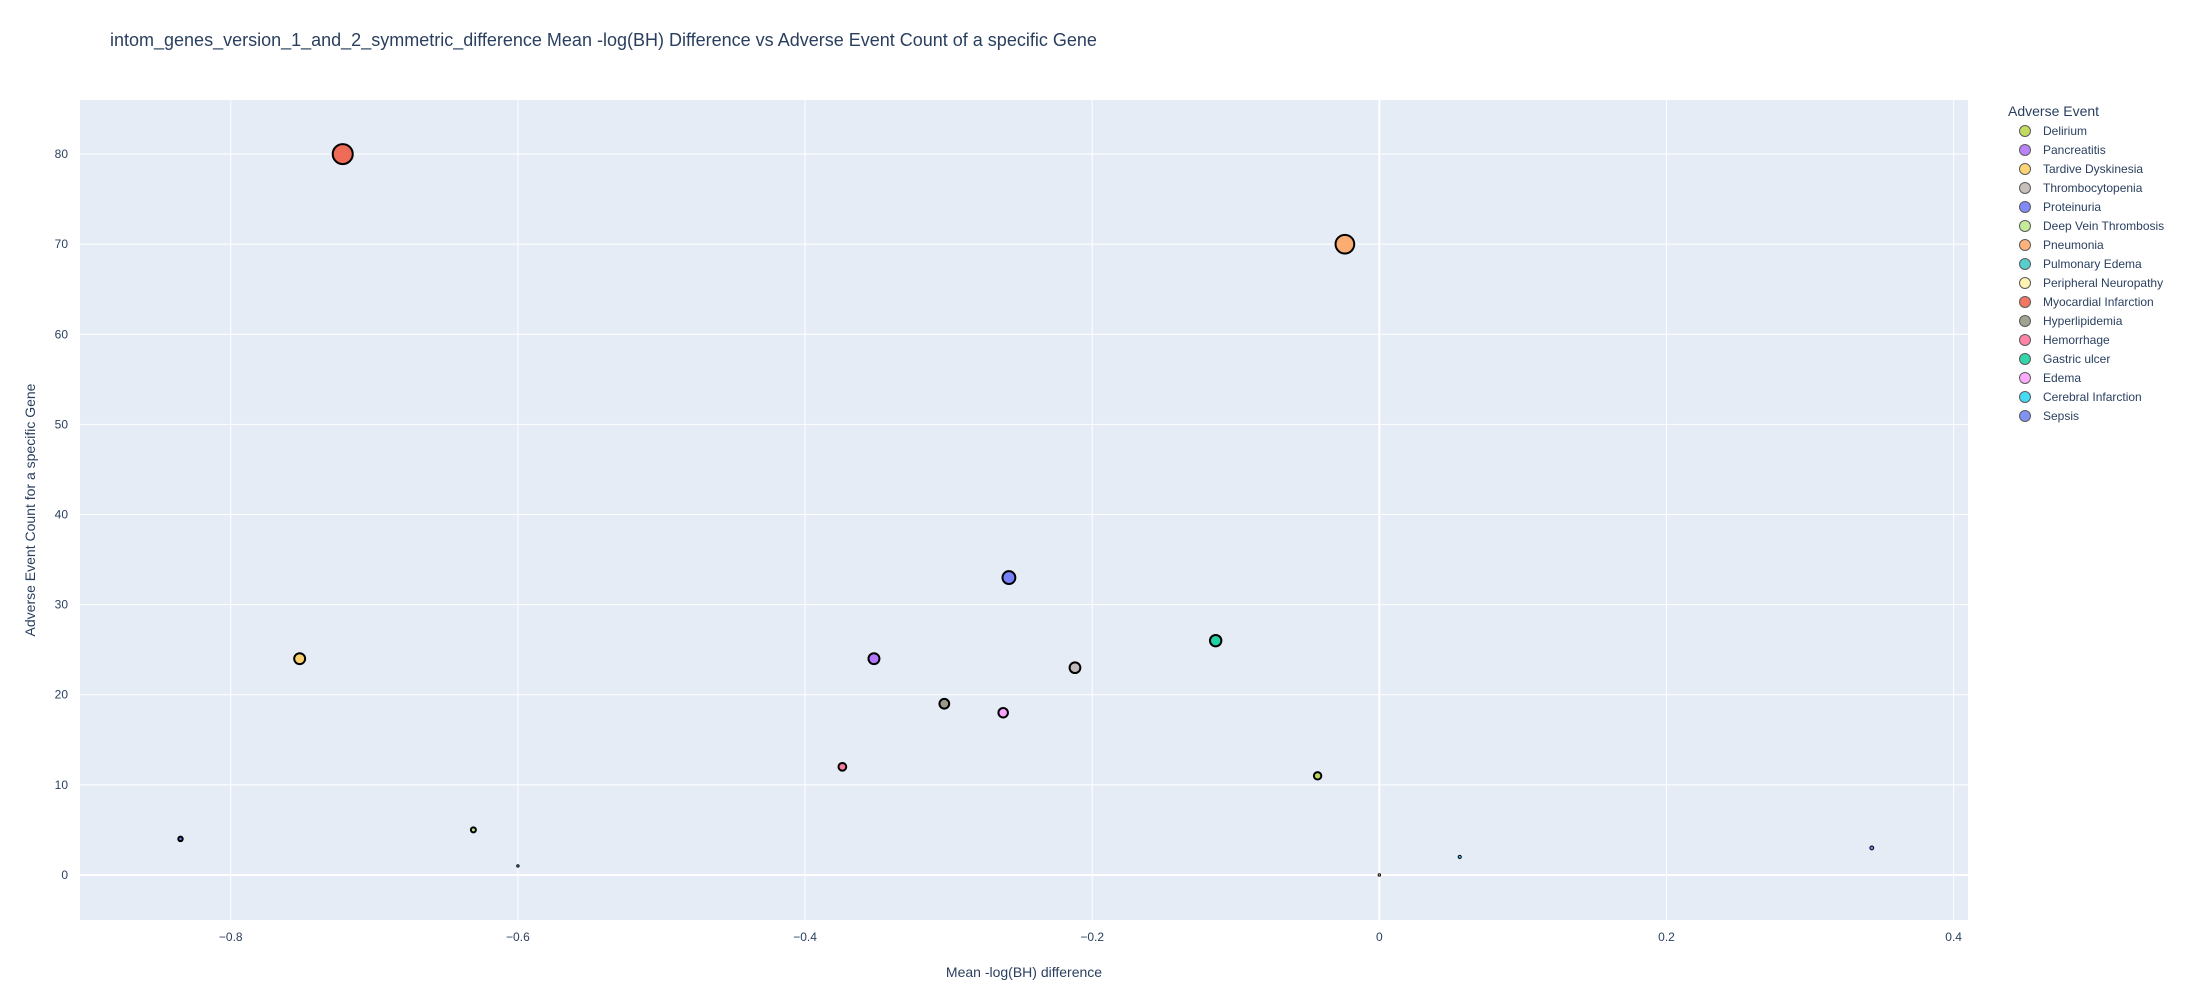 The height and width of the screenshot is (1000, 2200). Describe the element at coordinates (64, 875) in the screenshot. I see `y-tick-label: 0` at that location.